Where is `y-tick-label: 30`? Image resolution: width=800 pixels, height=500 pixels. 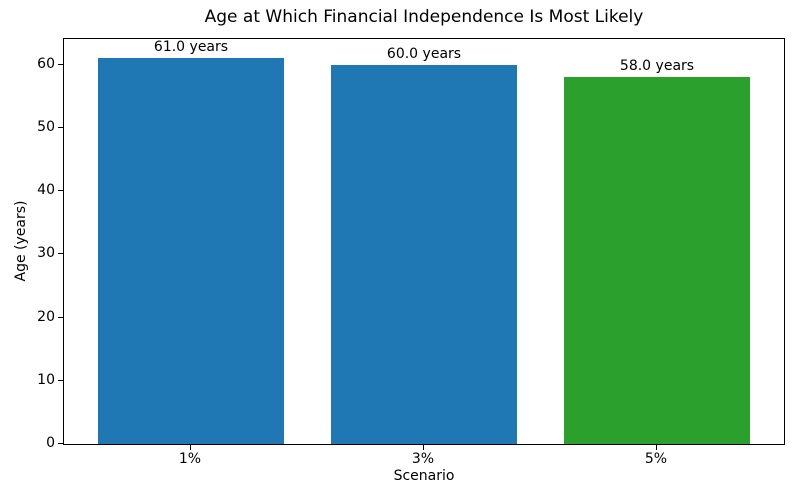 y-tick-label: 30 is located at coordinates (46, 253).